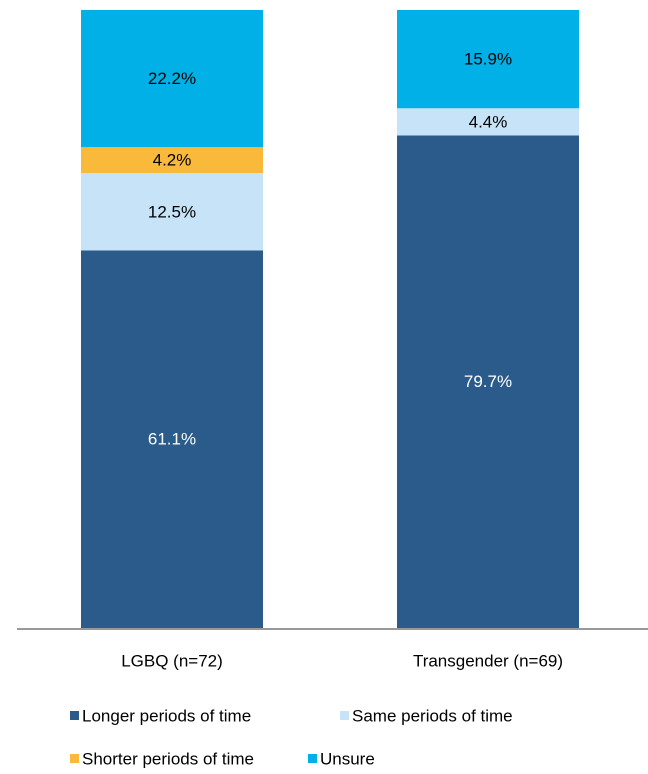 The height and width of the screenshot is (774, 648). Describe the element at coordinates (172, 660) in the screenshot. I see `x-tick-label: LGBQ (n=72)` at that location.